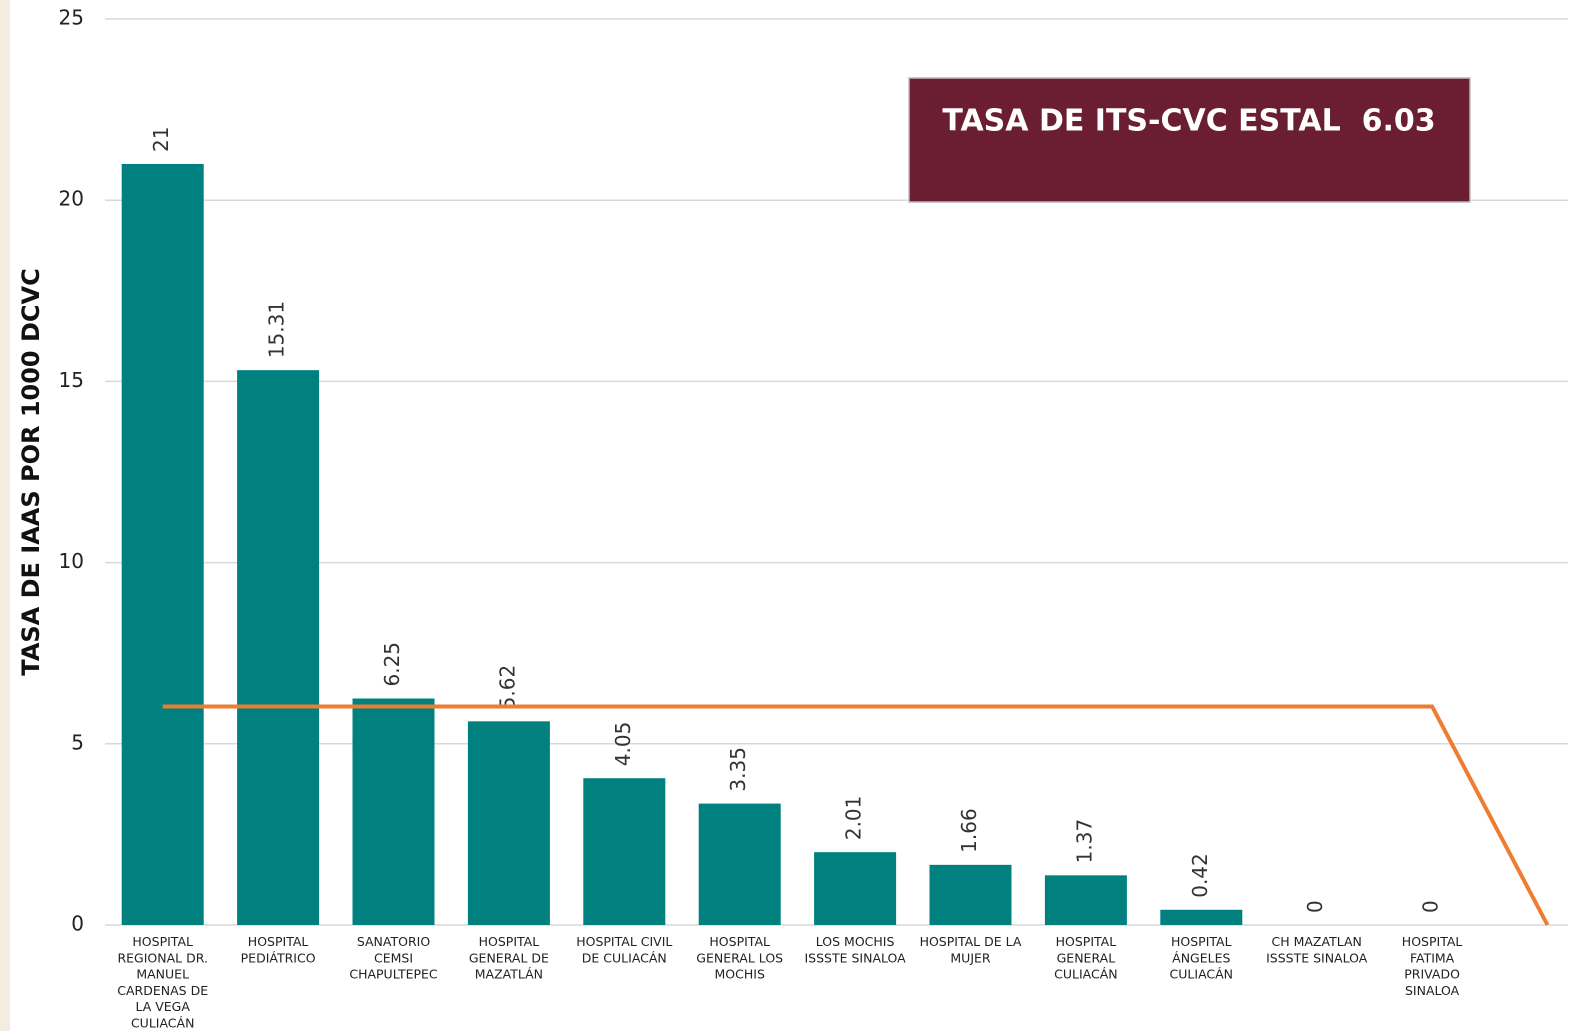 This screenshot has width=1570, height=1031. Describe the element at coordinates (1317, 949) in the screenshot. I see `x-tick-label: CH MAZATLAN ISSSTE SINALOA` at that location.